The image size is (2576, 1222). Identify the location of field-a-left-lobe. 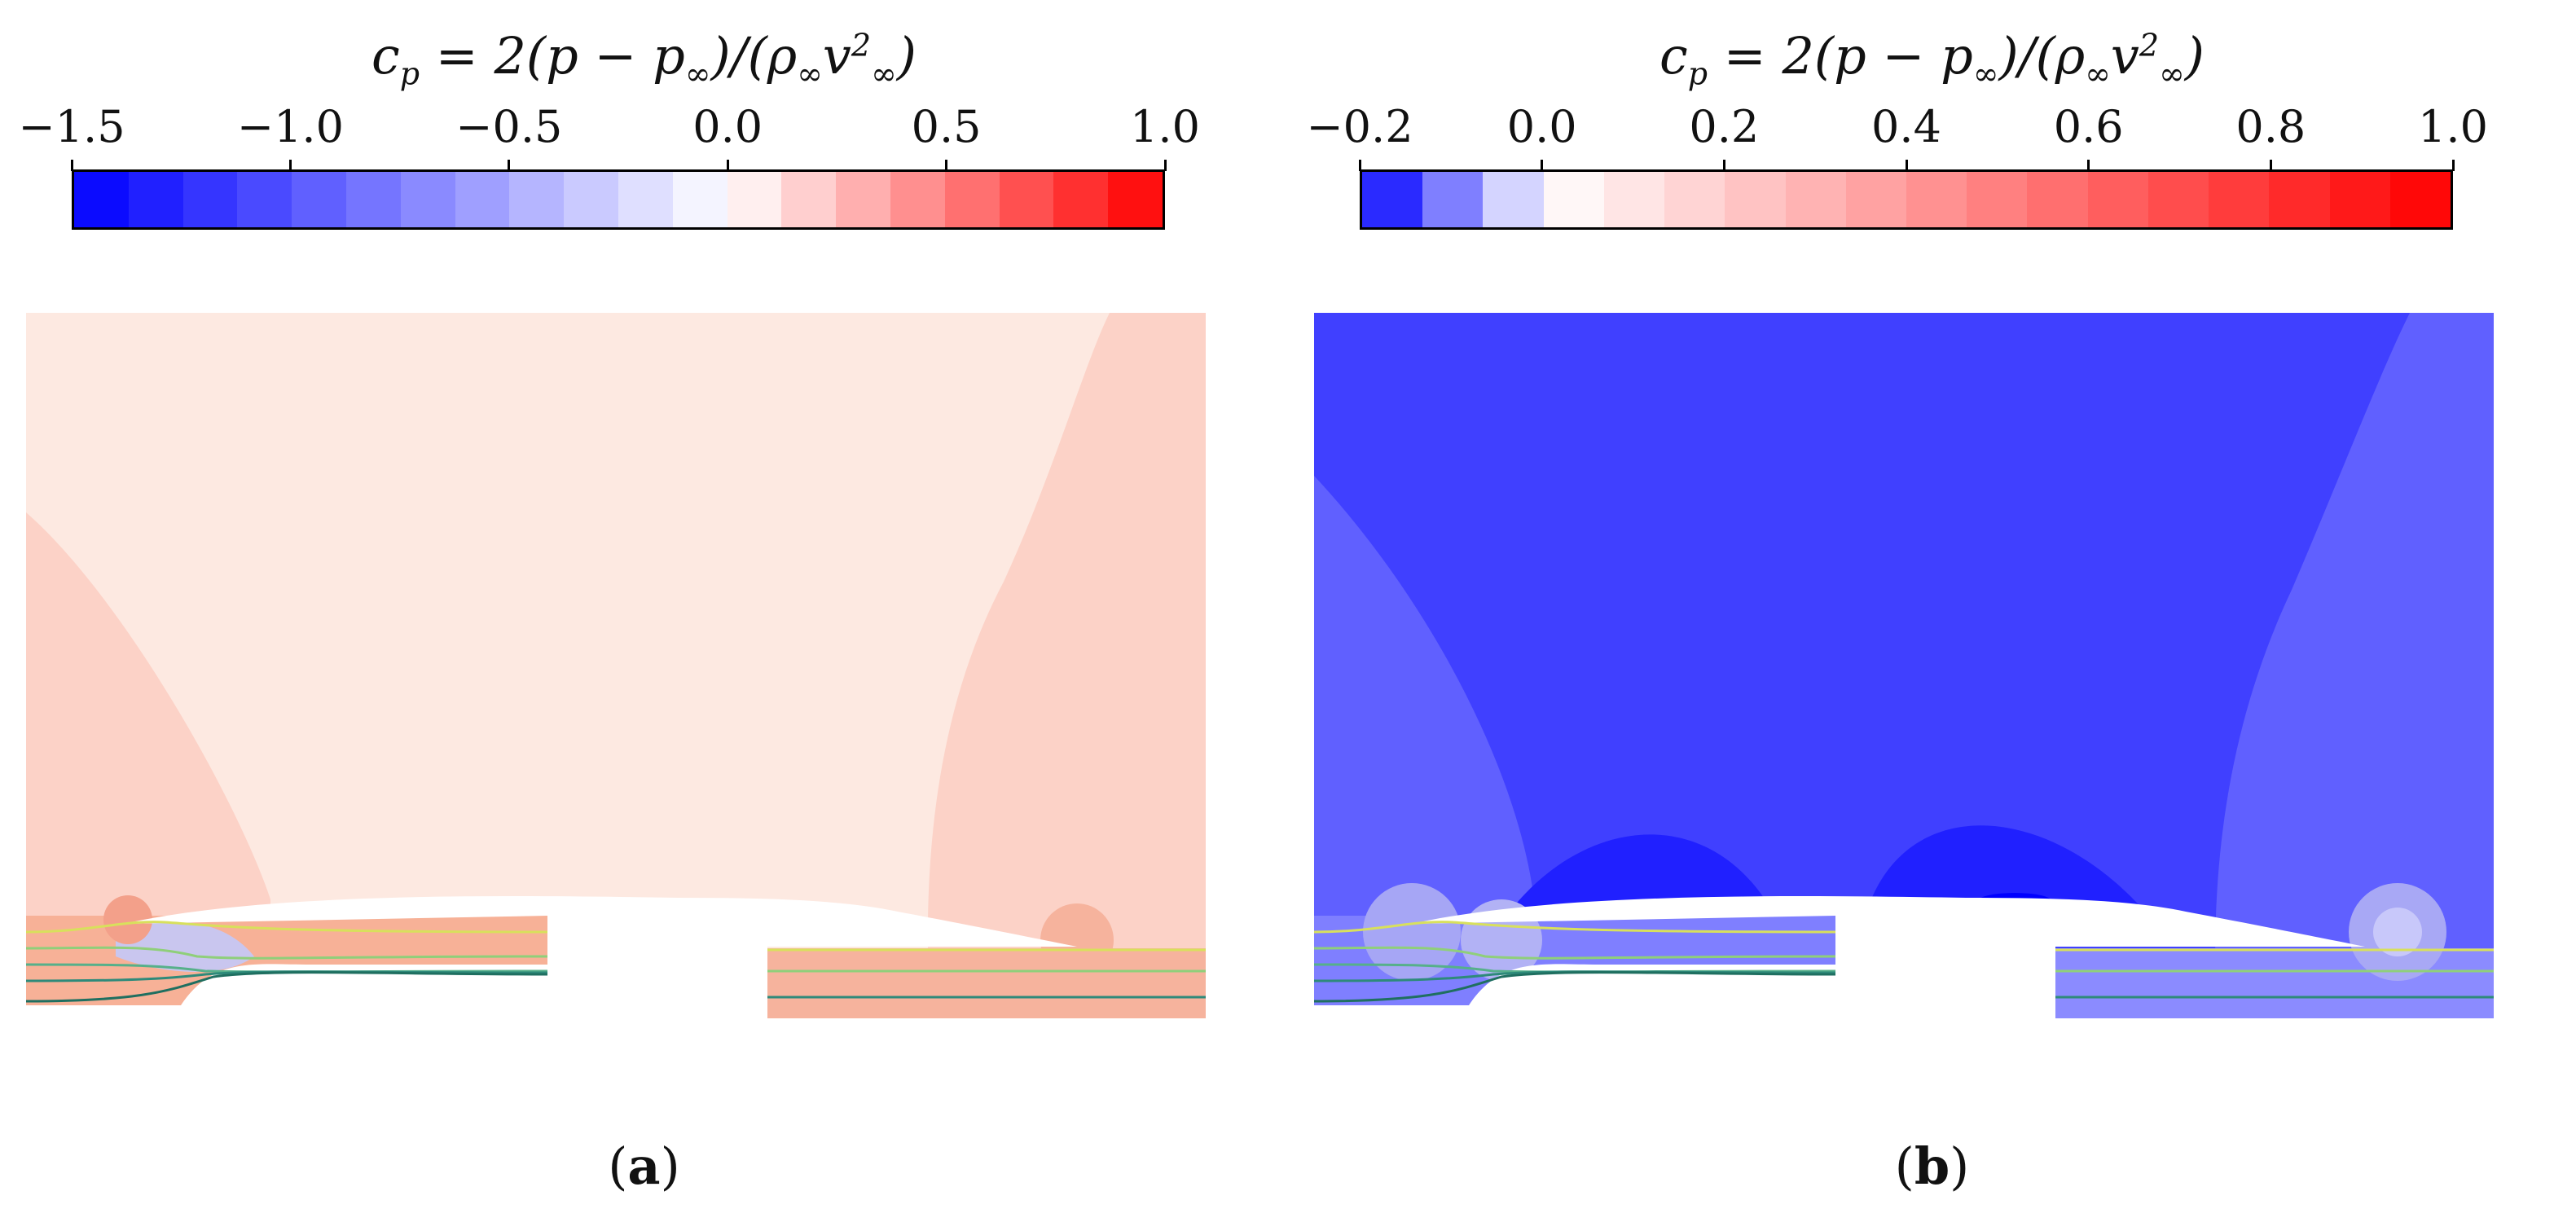
(148, 765).